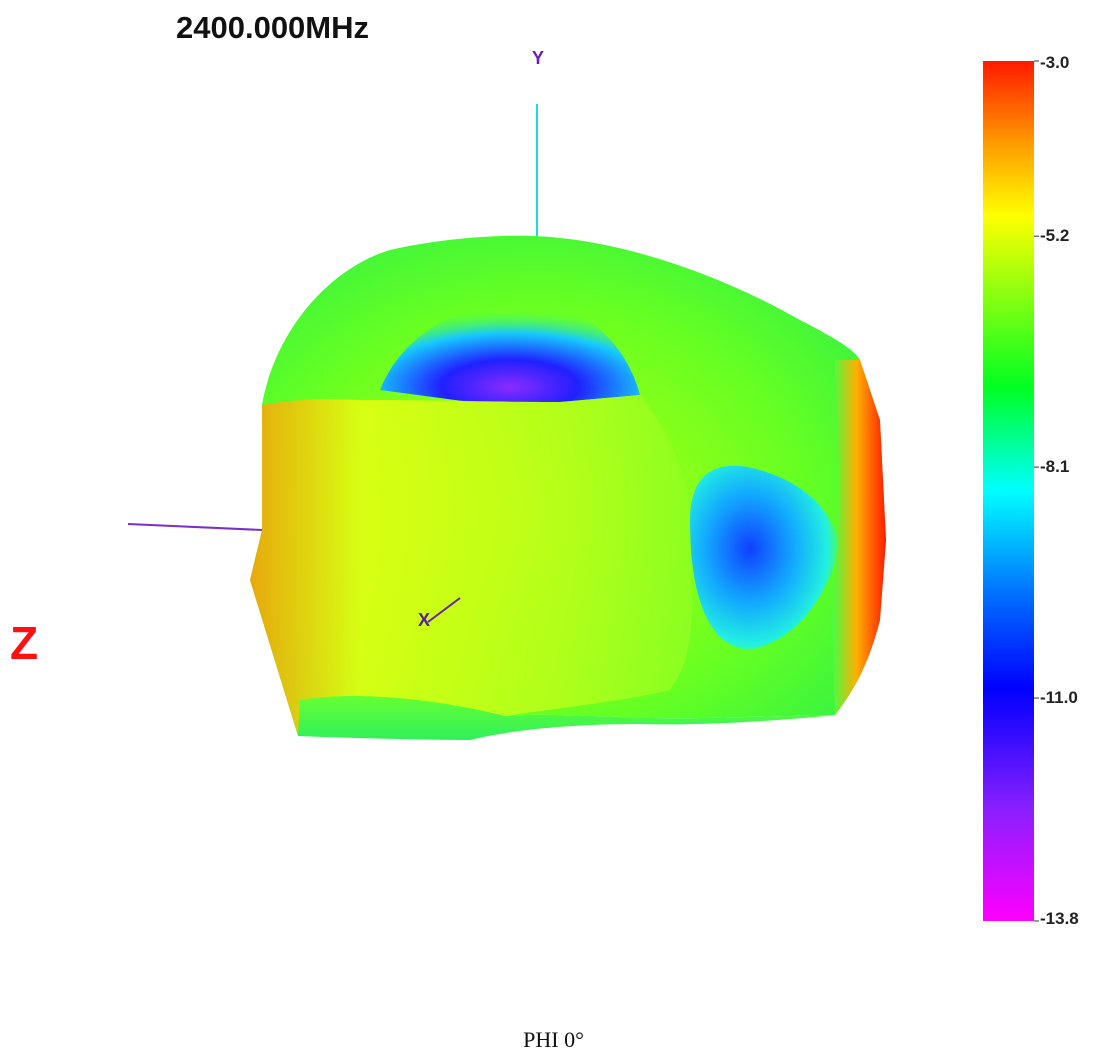  I want to click on colorbar-ticks, so click(1036, 491).